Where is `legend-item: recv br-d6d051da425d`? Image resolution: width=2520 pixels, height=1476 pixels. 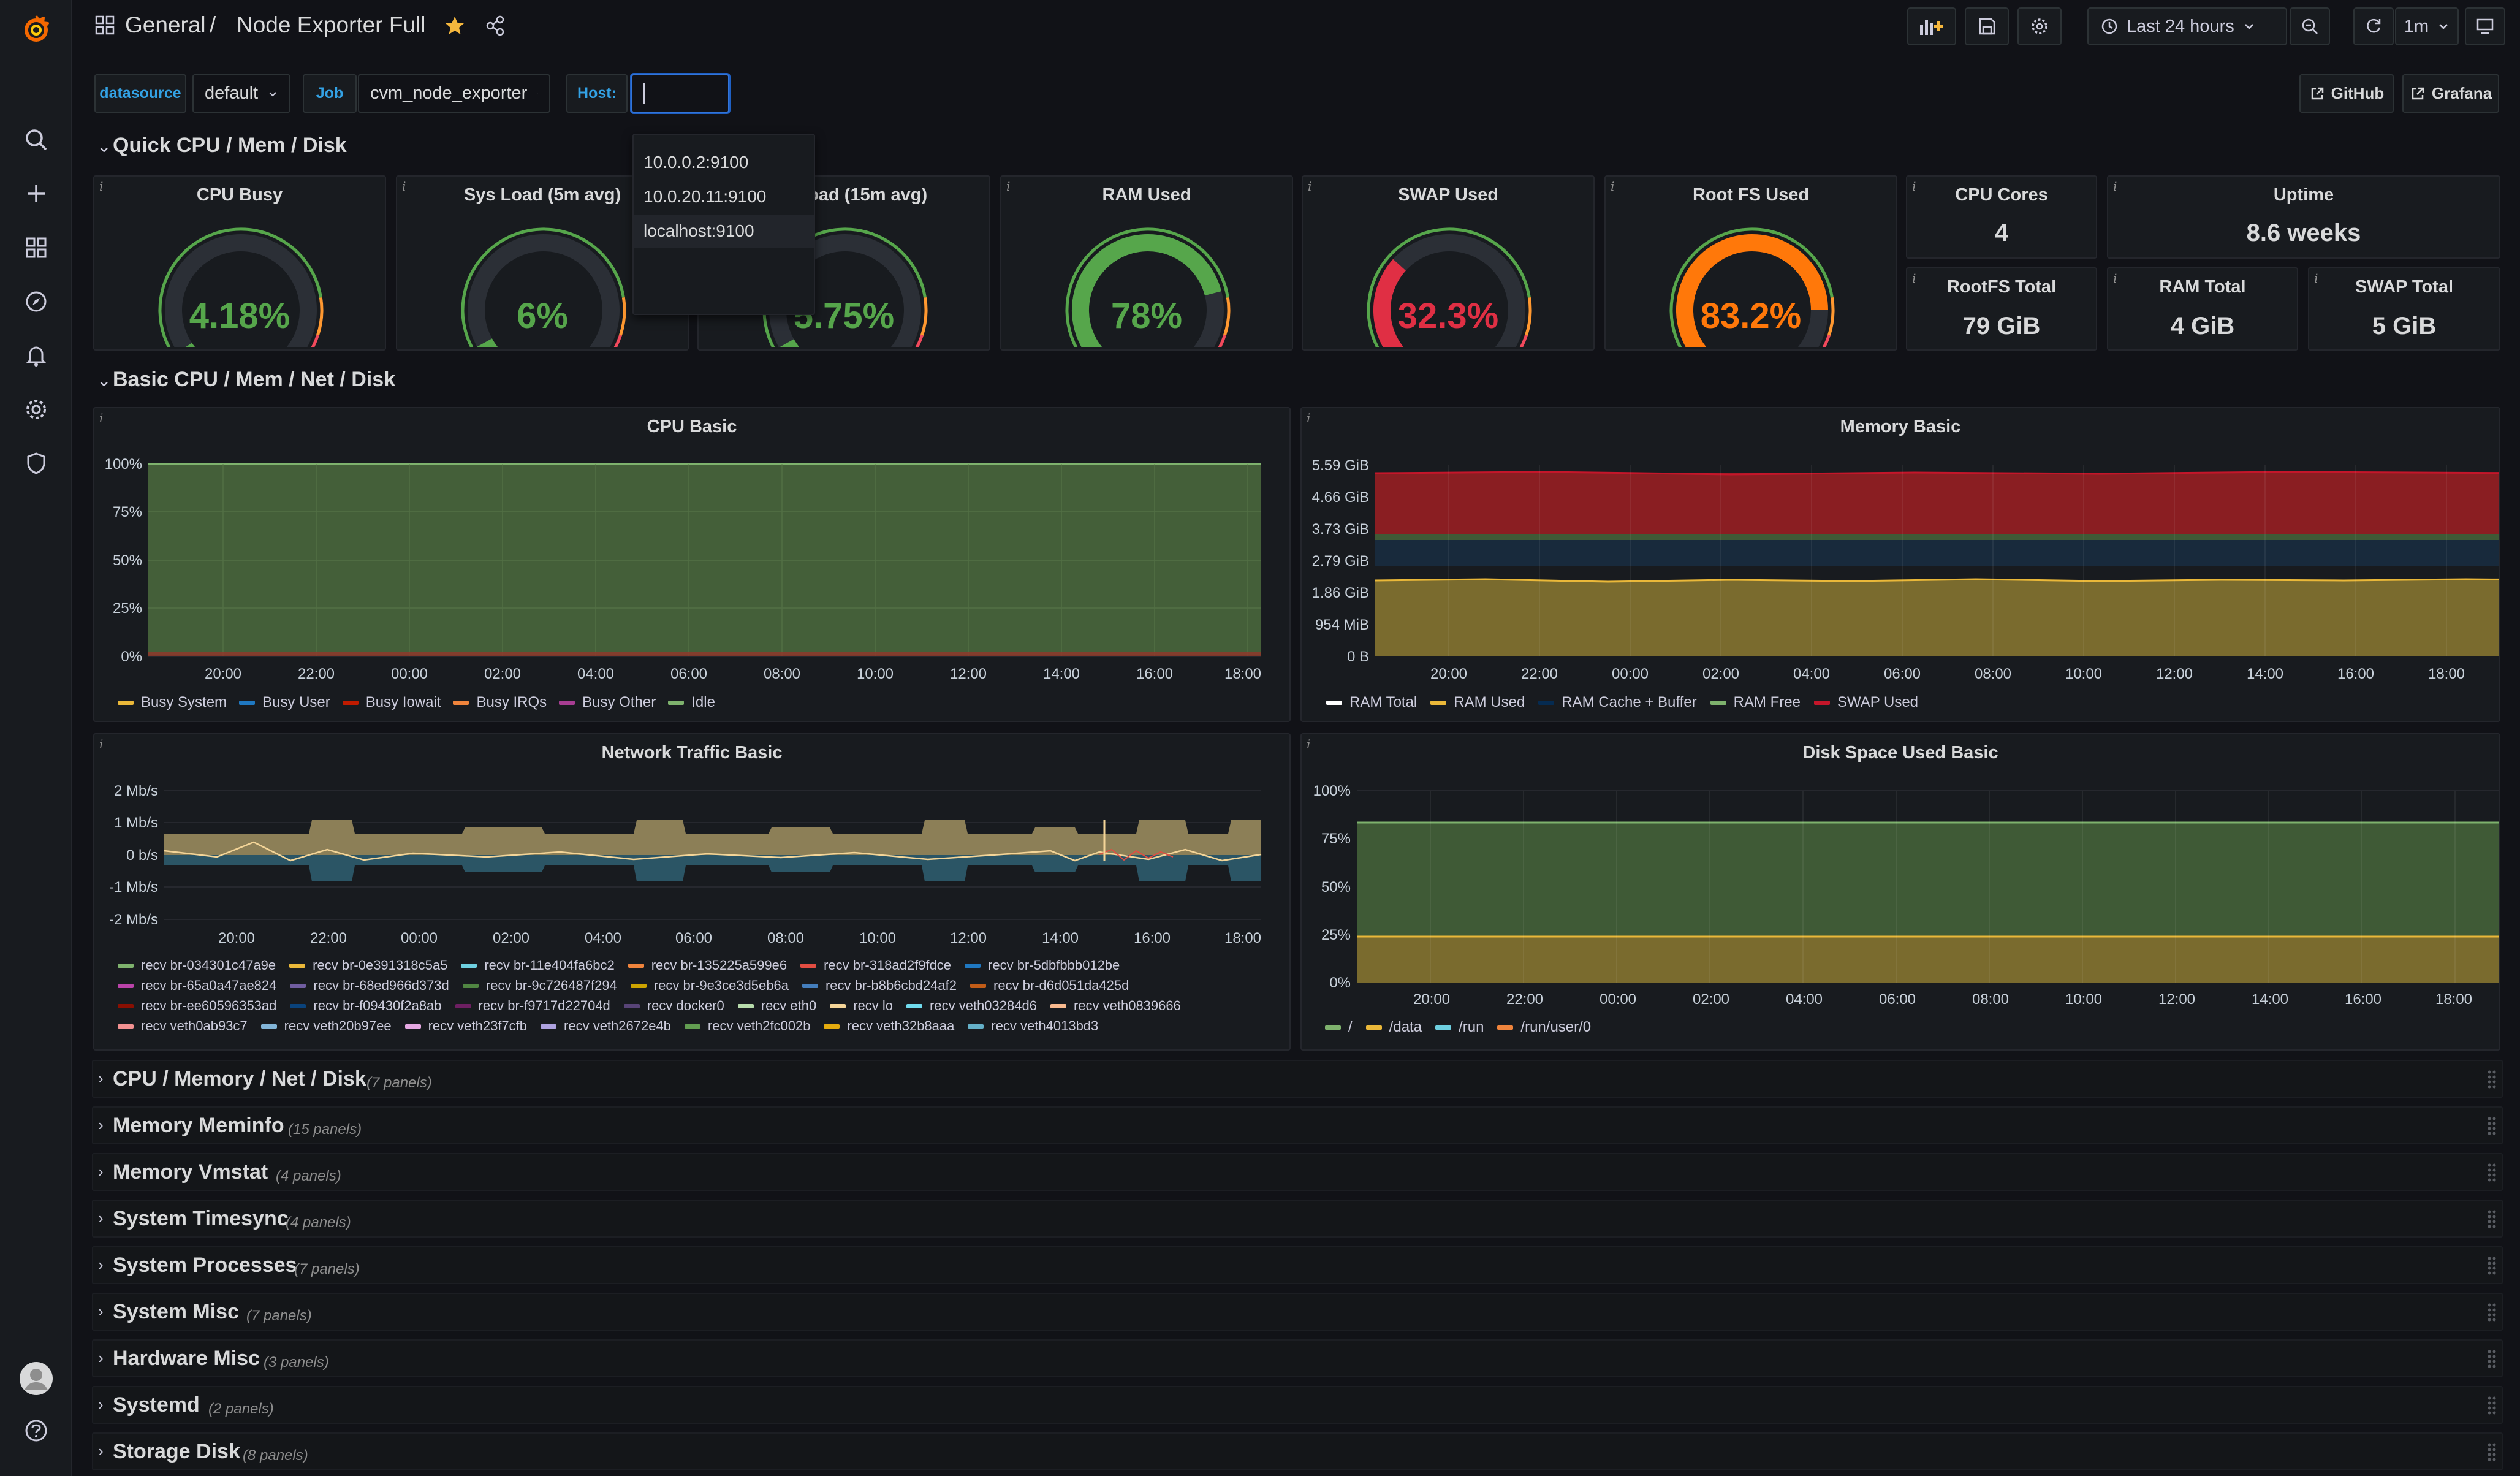 legend-item: recv br-d6d051da425d is located at coordinates (1049, 986).